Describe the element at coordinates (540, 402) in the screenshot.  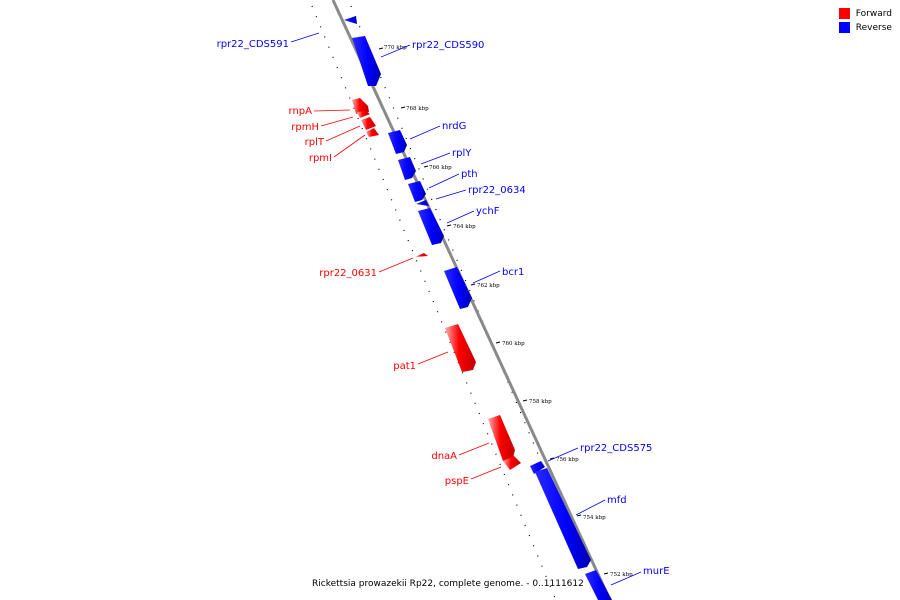
I see `tick-label: 758 kbp` at that location.